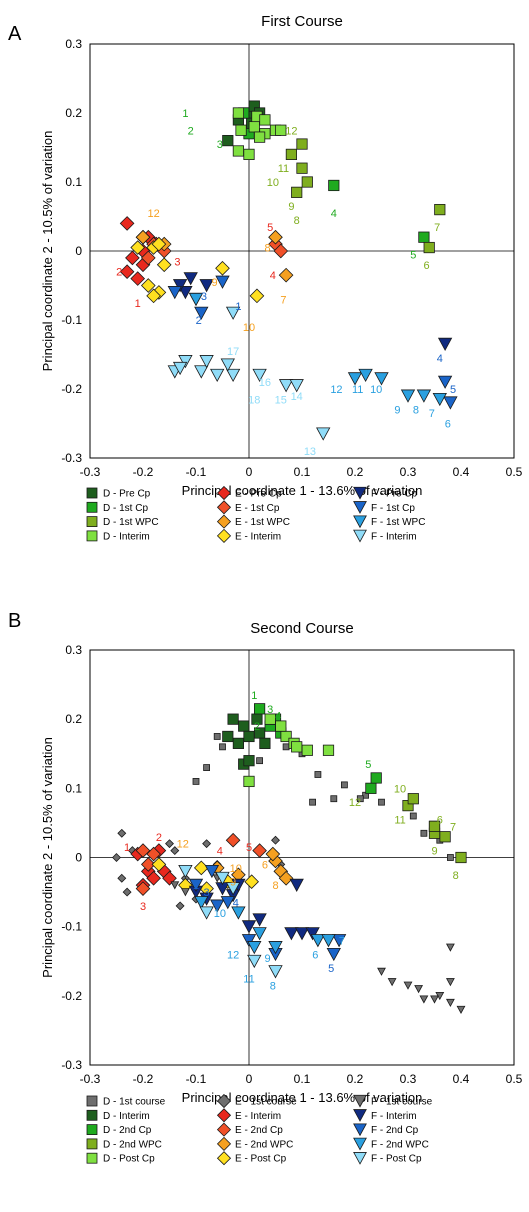 The height and width of the screenshot is (1212, 529). What do you see at coordinates (73, 719) in the screenshot?
I see `y-tick-label: 0.2` at bounding box center [73, 719].